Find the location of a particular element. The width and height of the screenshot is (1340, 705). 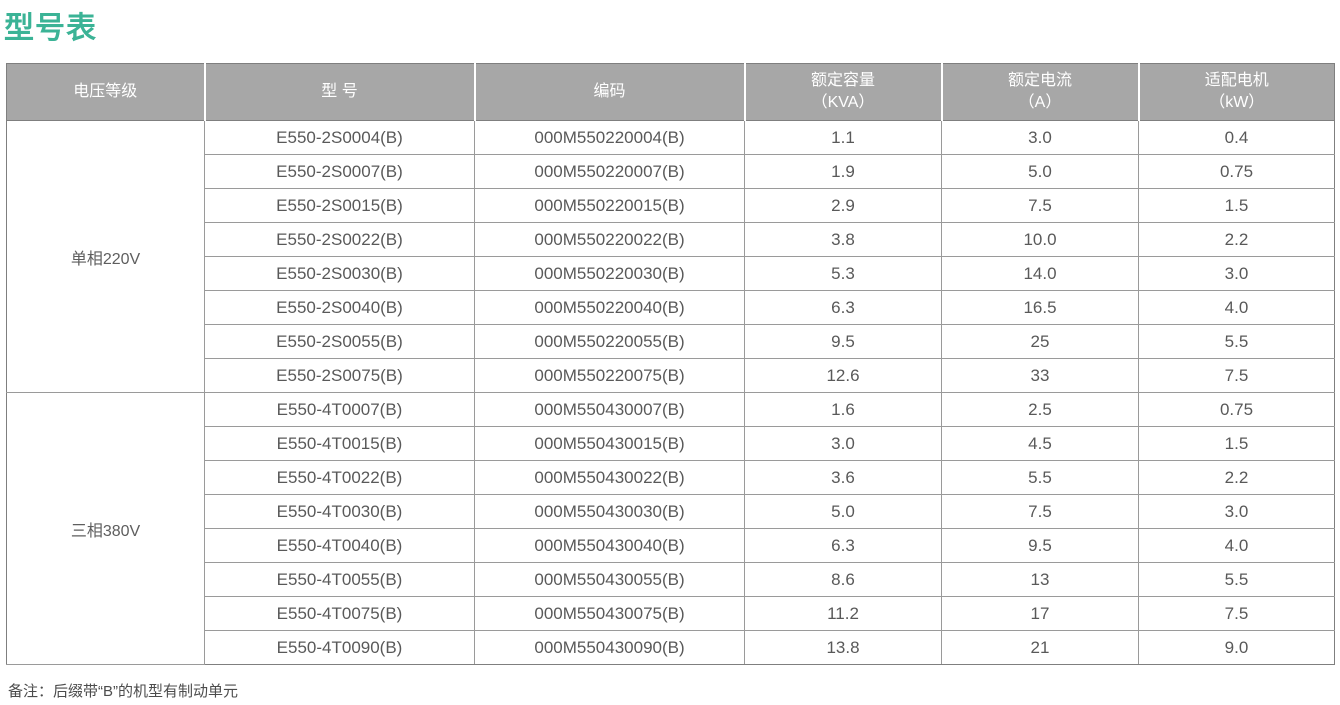

header-rated-capacity-label: 额定容量 is located at coordinates (842, 81).